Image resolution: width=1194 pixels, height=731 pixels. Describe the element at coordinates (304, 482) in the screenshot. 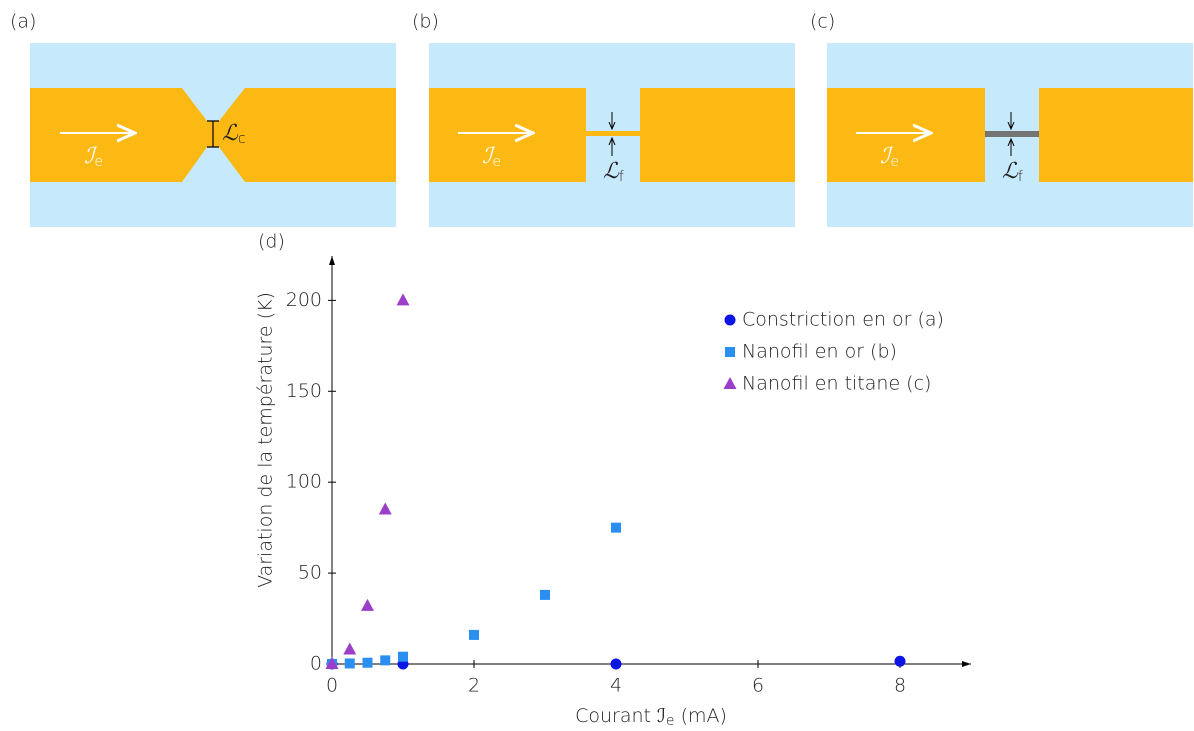

I see `y-tick-label: 100` at that location.